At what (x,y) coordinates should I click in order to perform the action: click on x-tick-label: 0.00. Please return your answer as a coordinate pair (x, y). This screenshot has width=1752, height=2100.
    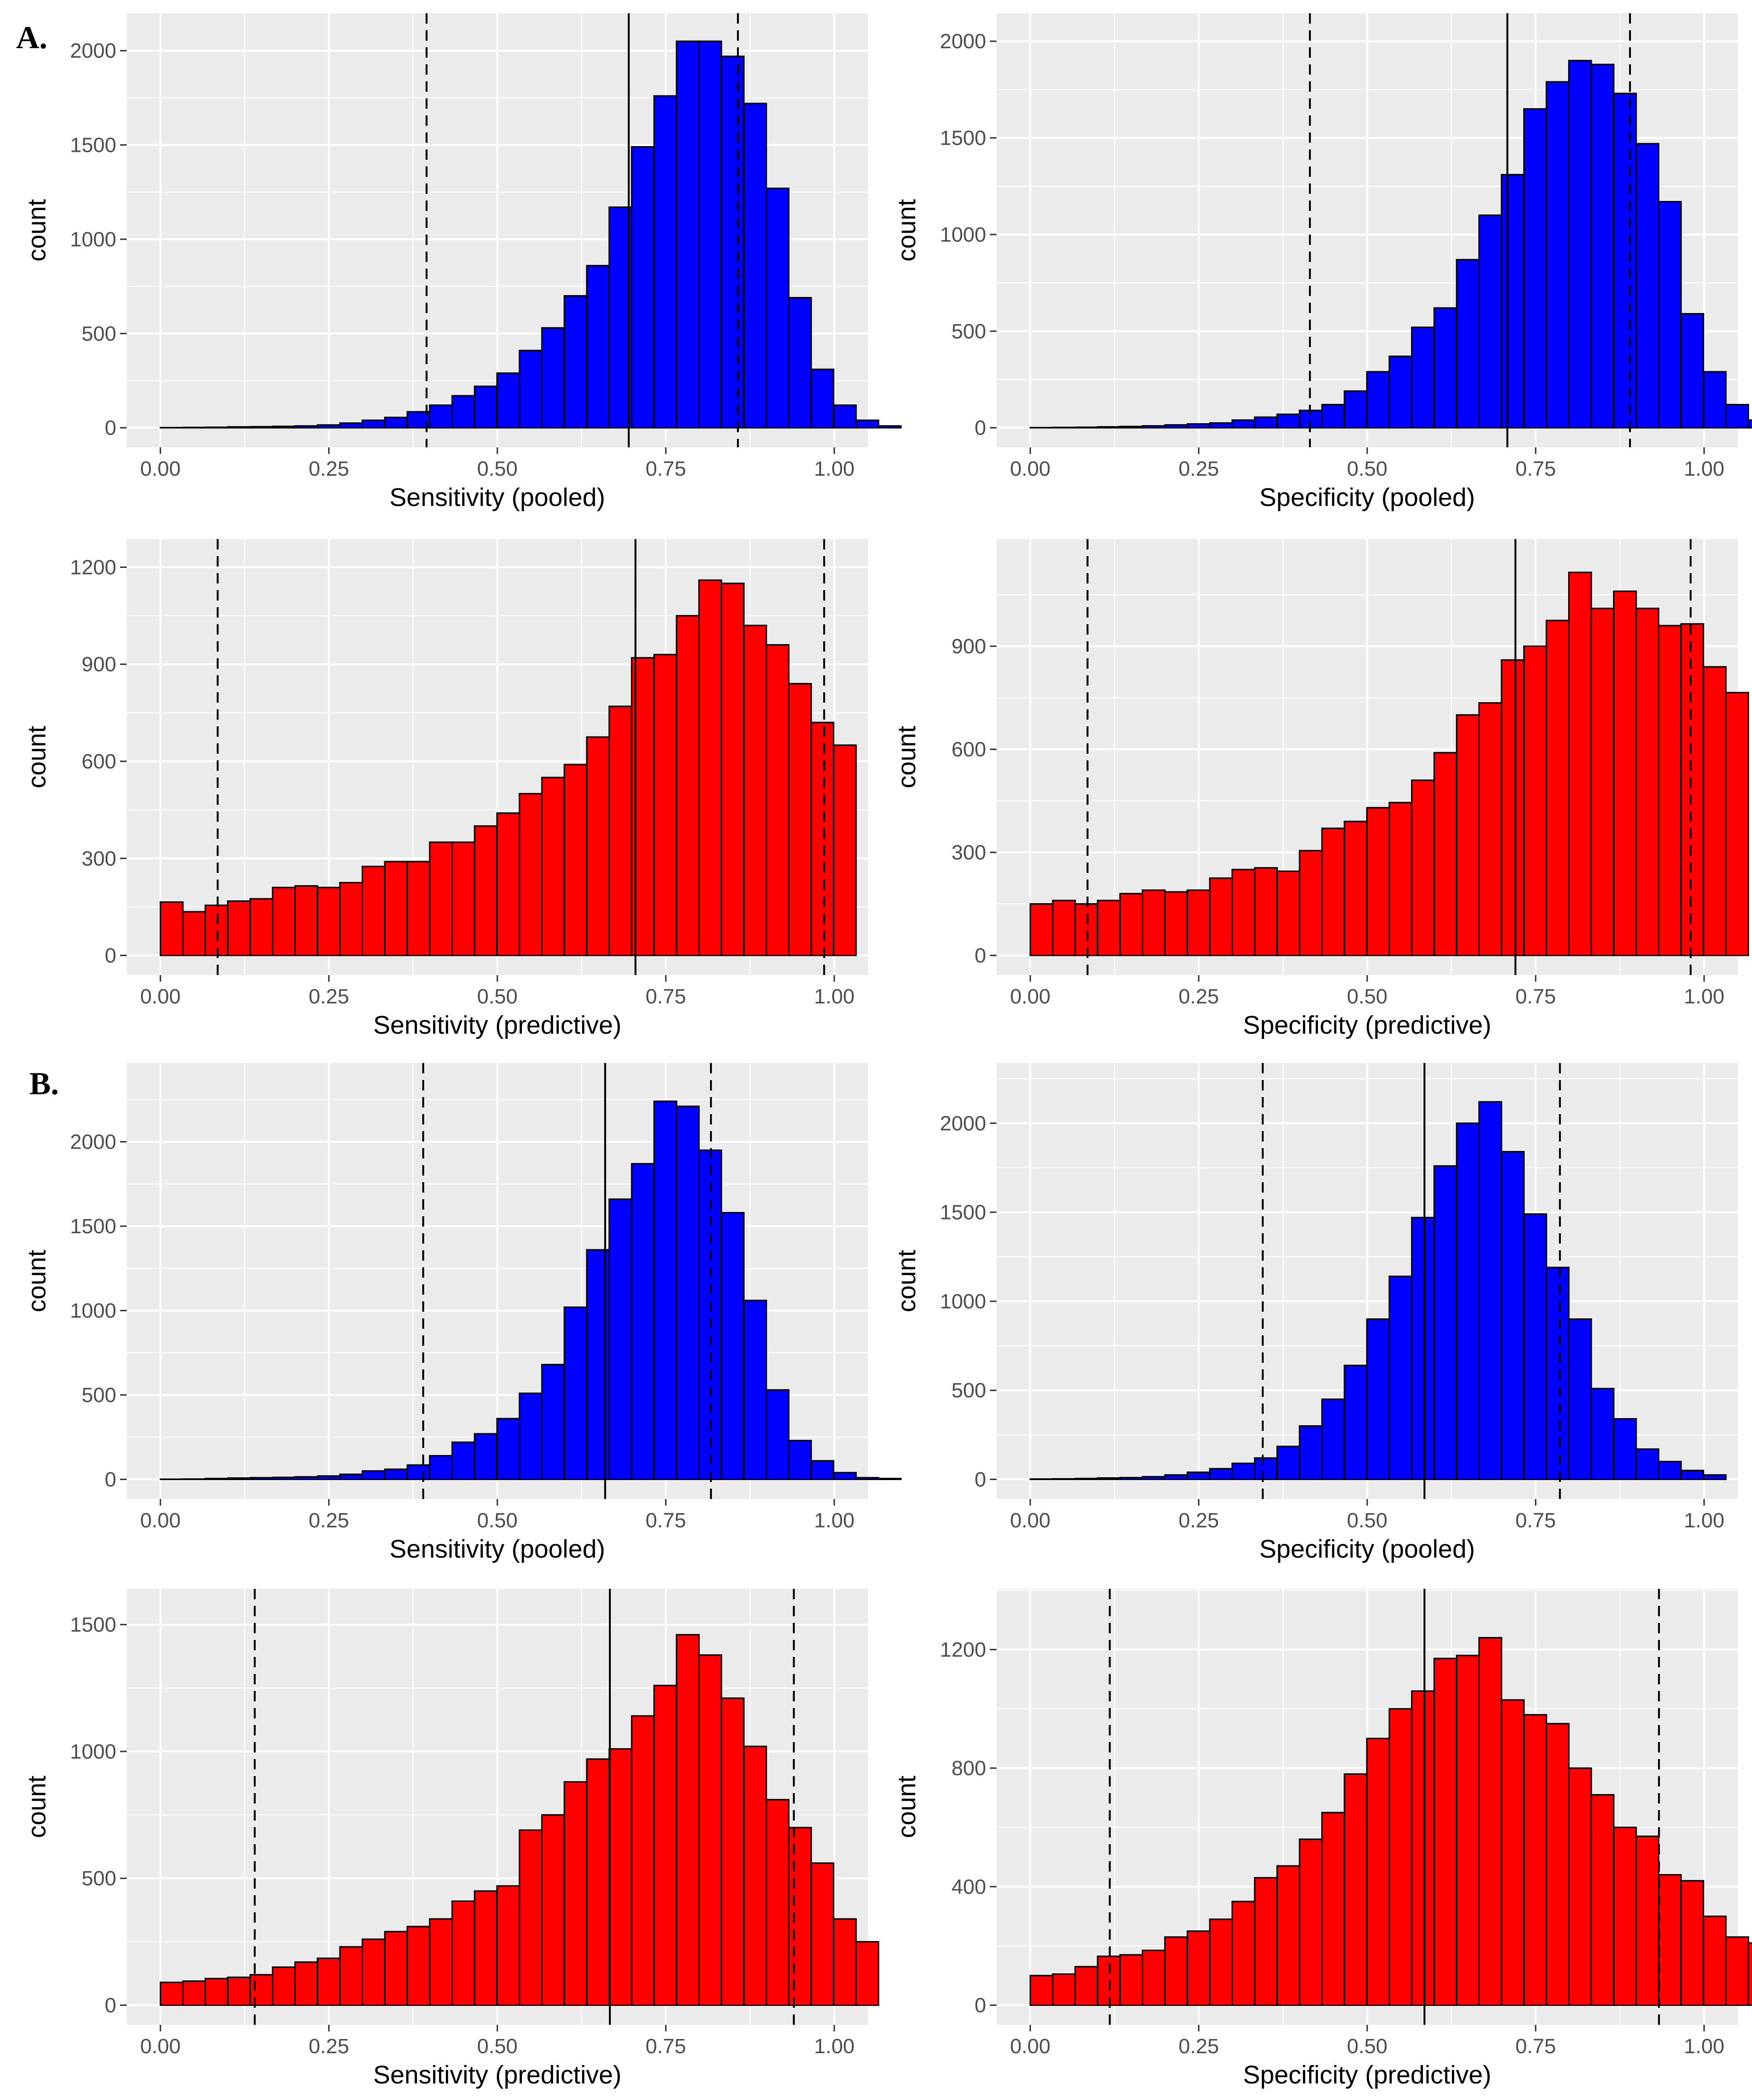
    Looking at the image, I should click on (1030, 1520).